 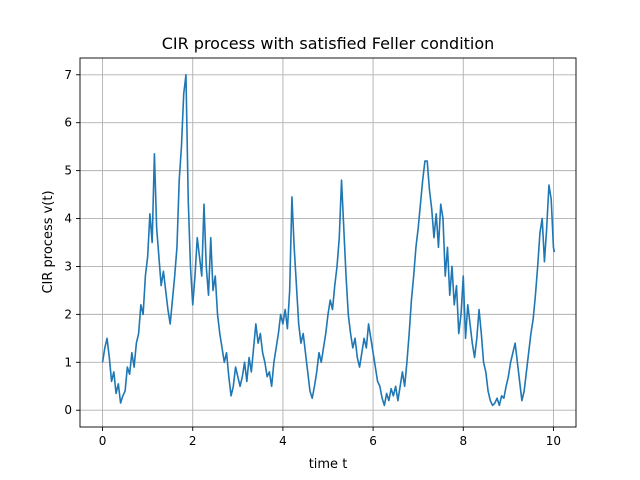 I want to click on x-tick-label: 10, so click(x=553, y=441).